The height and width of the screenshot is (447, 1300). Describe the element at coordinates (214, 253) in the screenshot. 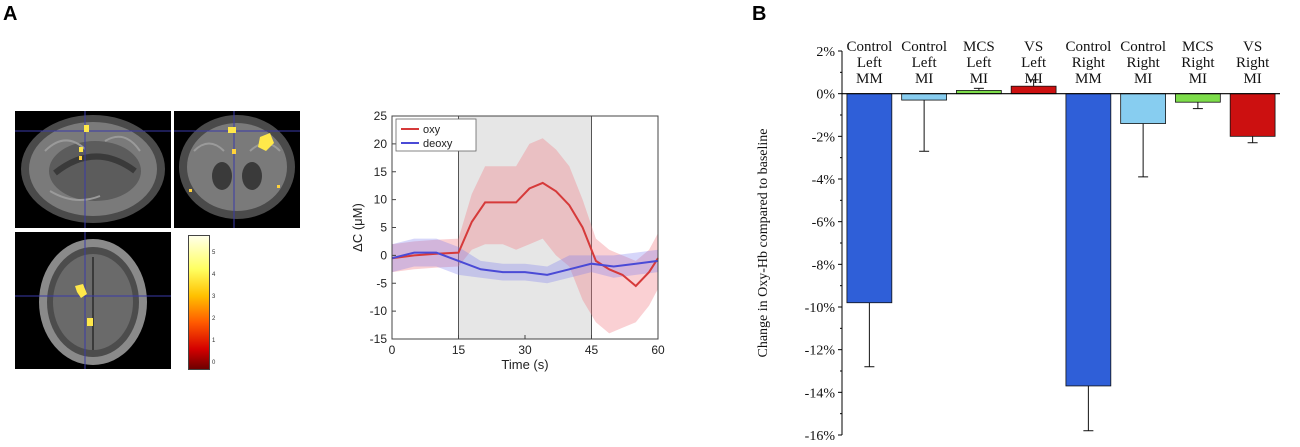

I see `colorbar-tick-label: 5` at that location.